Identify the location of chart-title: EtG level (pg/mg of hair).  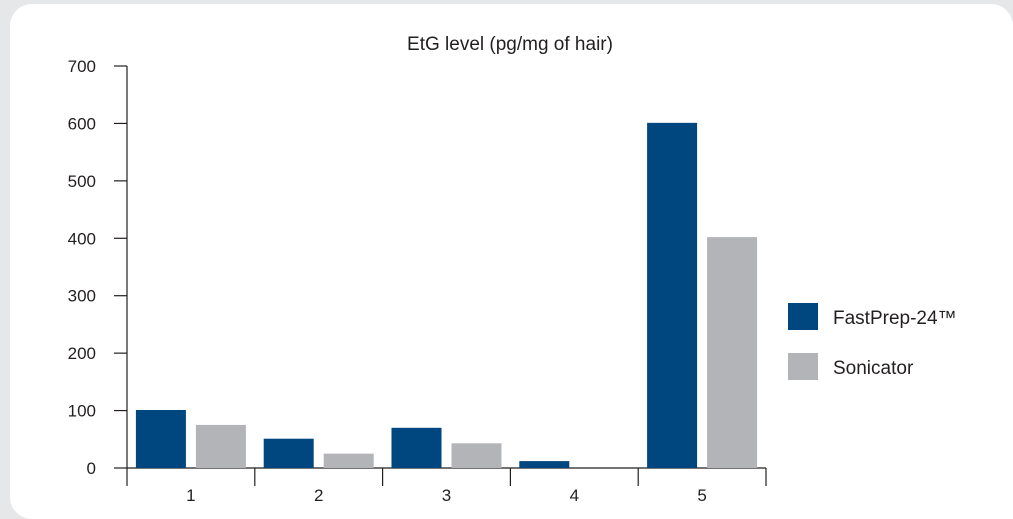
(510, 44).